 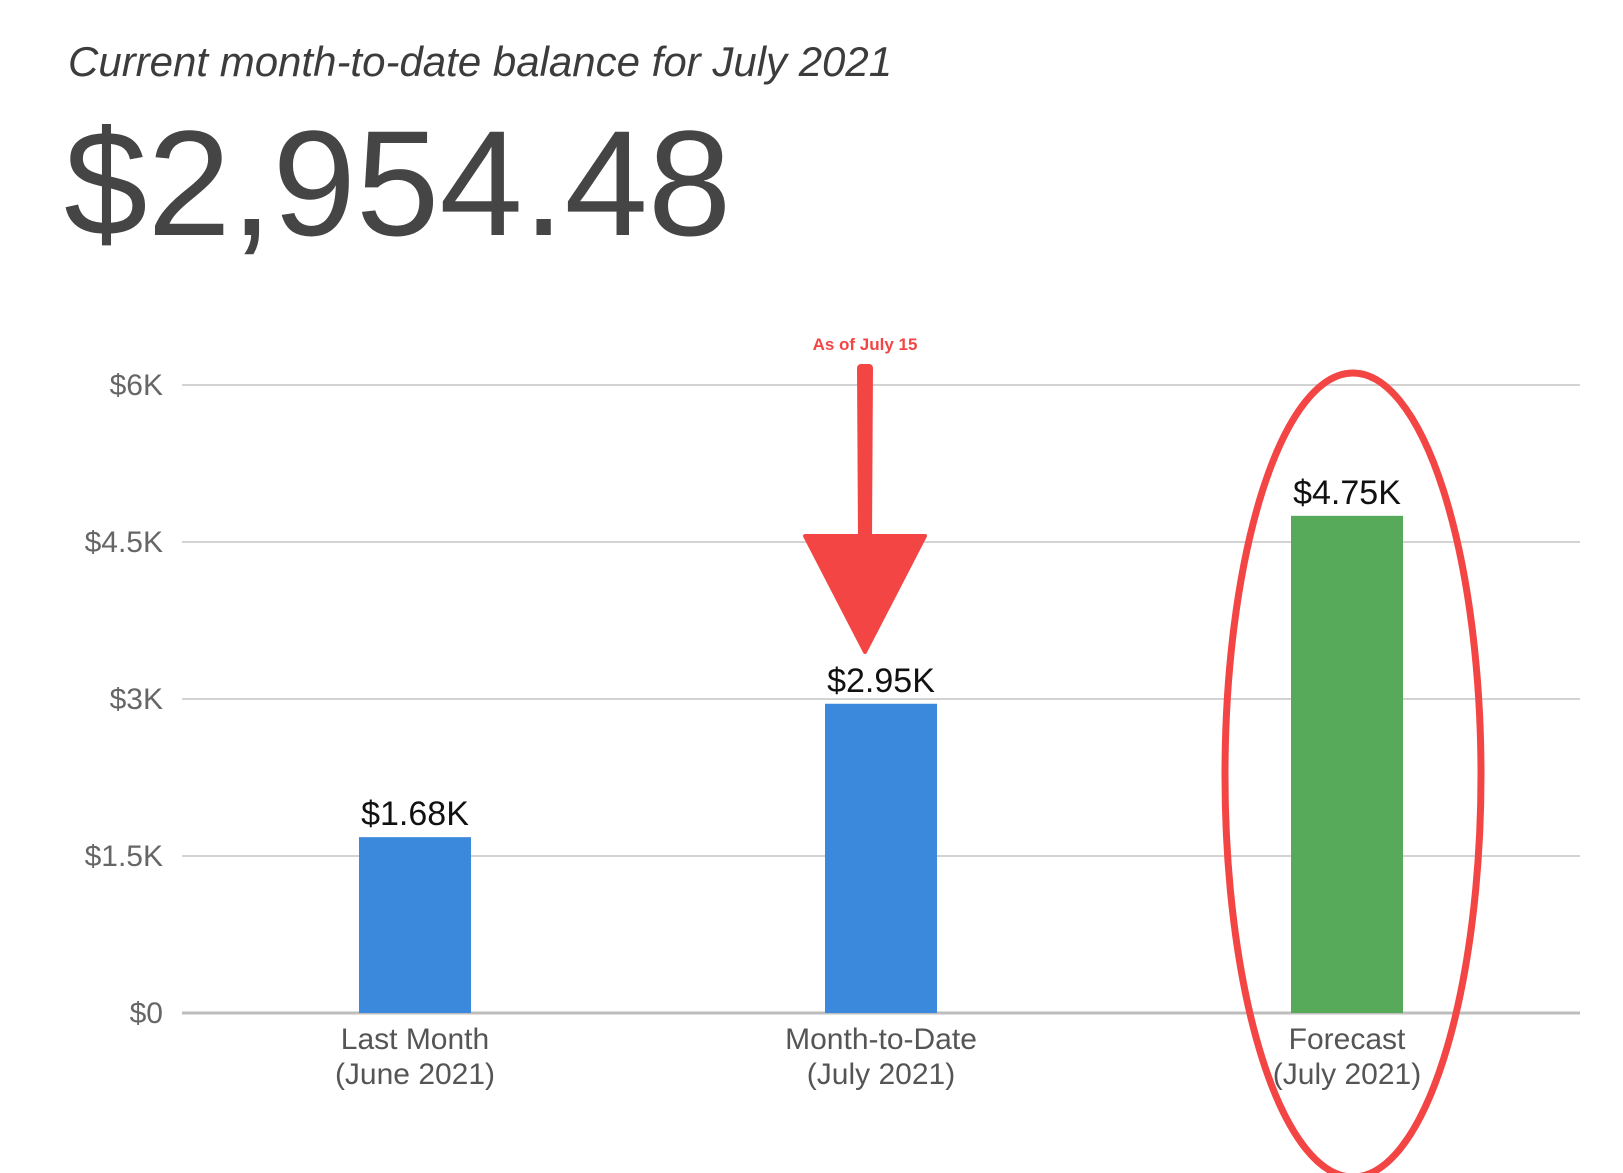 What do you see at coordinates (865, 454) in the screenshot?
I see `arrow-shaft` at bounding box center [865, 454].